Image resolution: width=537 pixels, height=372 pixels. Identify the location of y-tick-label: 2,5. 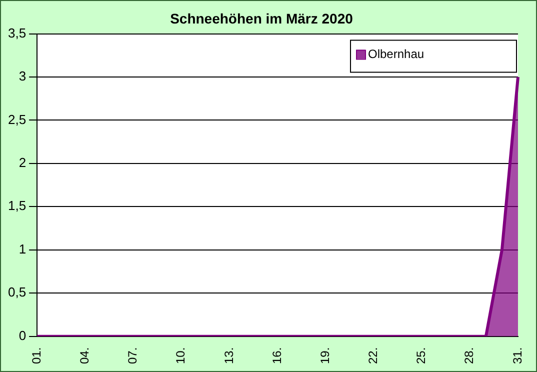
(17, 119).